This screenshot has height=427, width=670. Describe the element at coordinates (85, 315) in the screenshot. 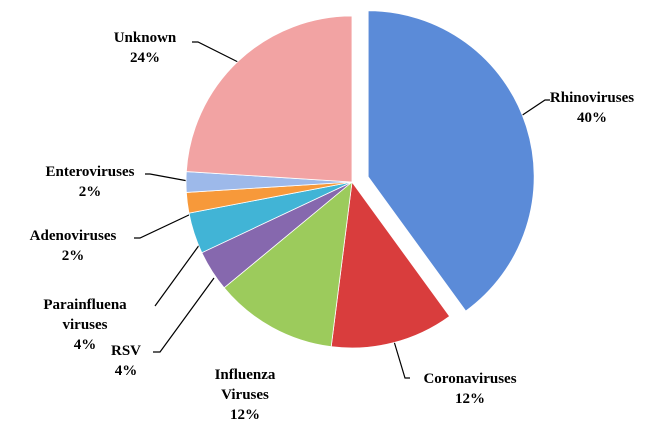

I see `category-name: Parainfluena viruses` at that location.